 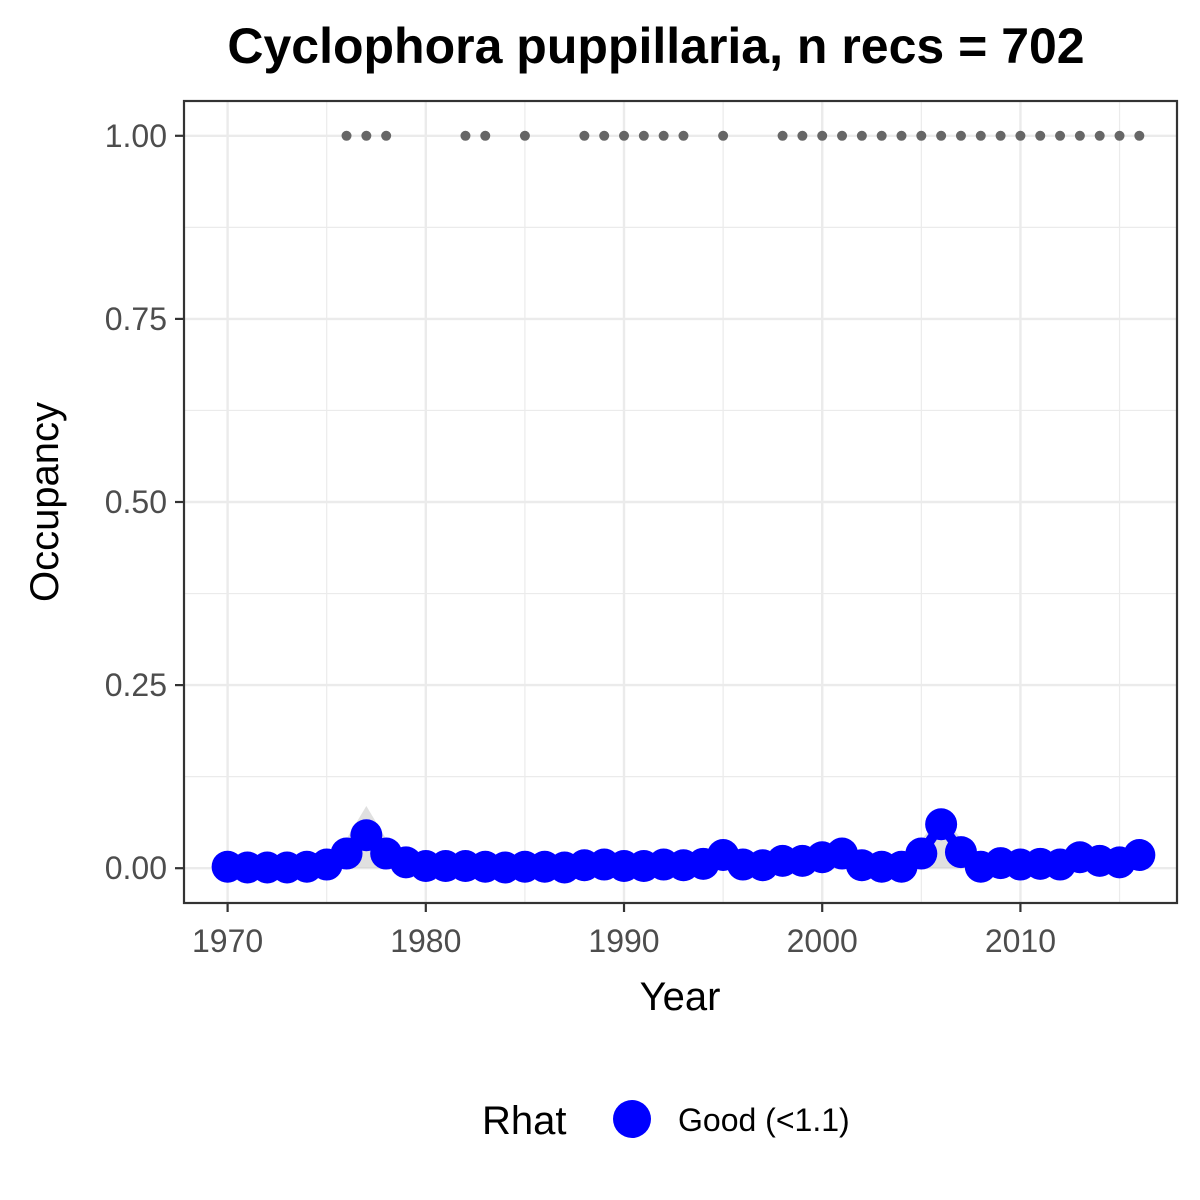 I want to click on x-tick-label: 1980, so click(x=425, y=941).